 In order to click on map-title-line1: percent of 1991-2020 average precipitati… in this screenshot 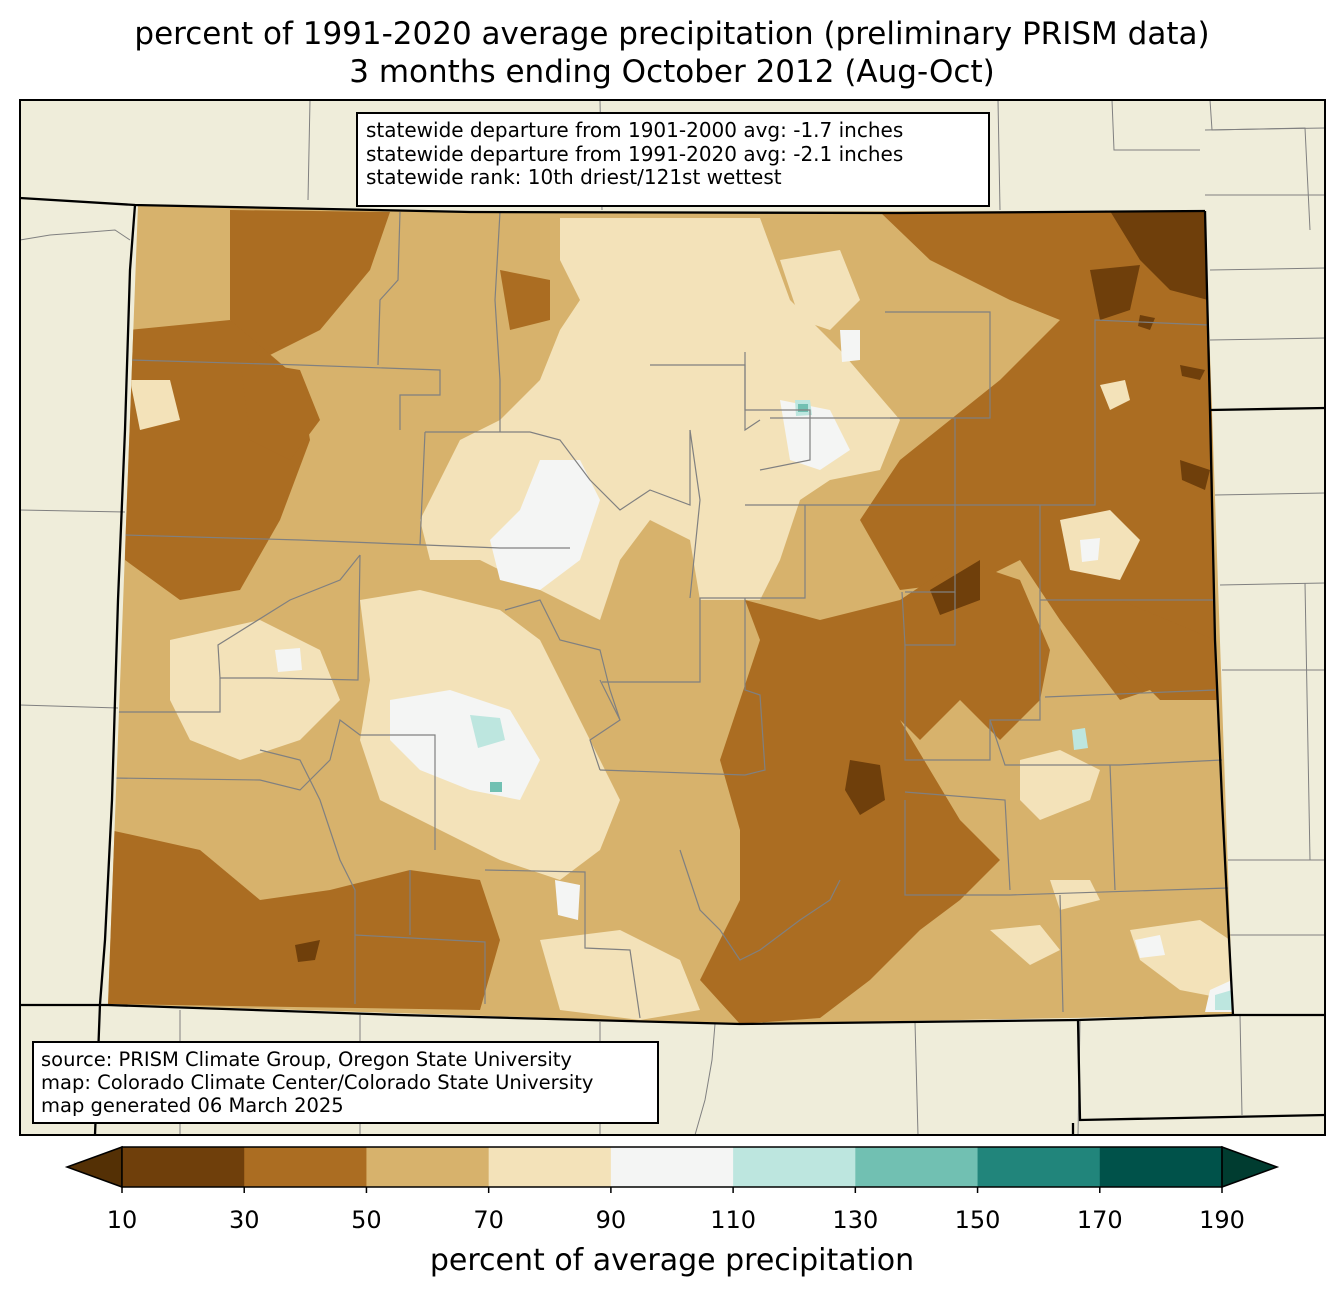, I will do `click(672, 34)`.